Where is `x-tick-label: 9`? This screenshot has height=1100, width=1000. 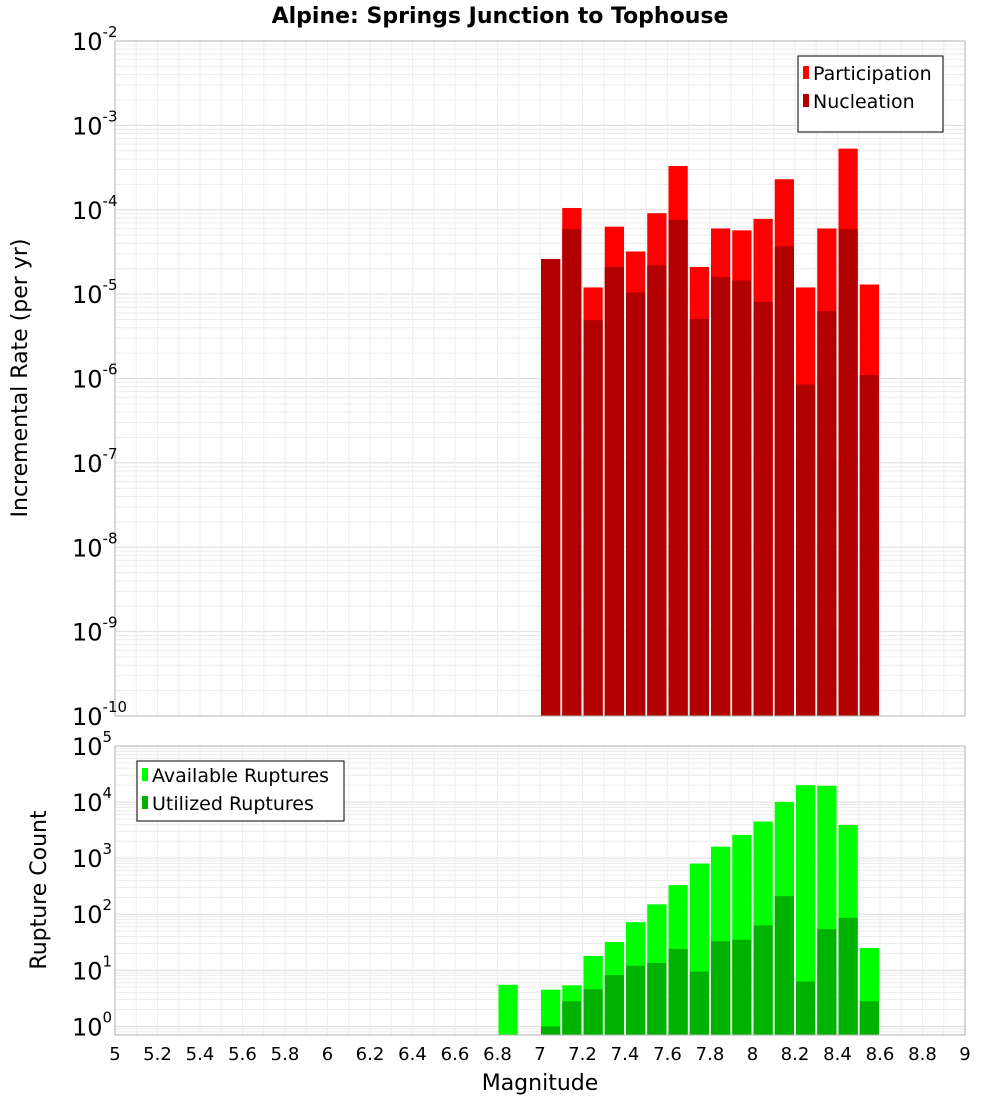
x-tick-label: 9 is located at coordinates (964, 1054).